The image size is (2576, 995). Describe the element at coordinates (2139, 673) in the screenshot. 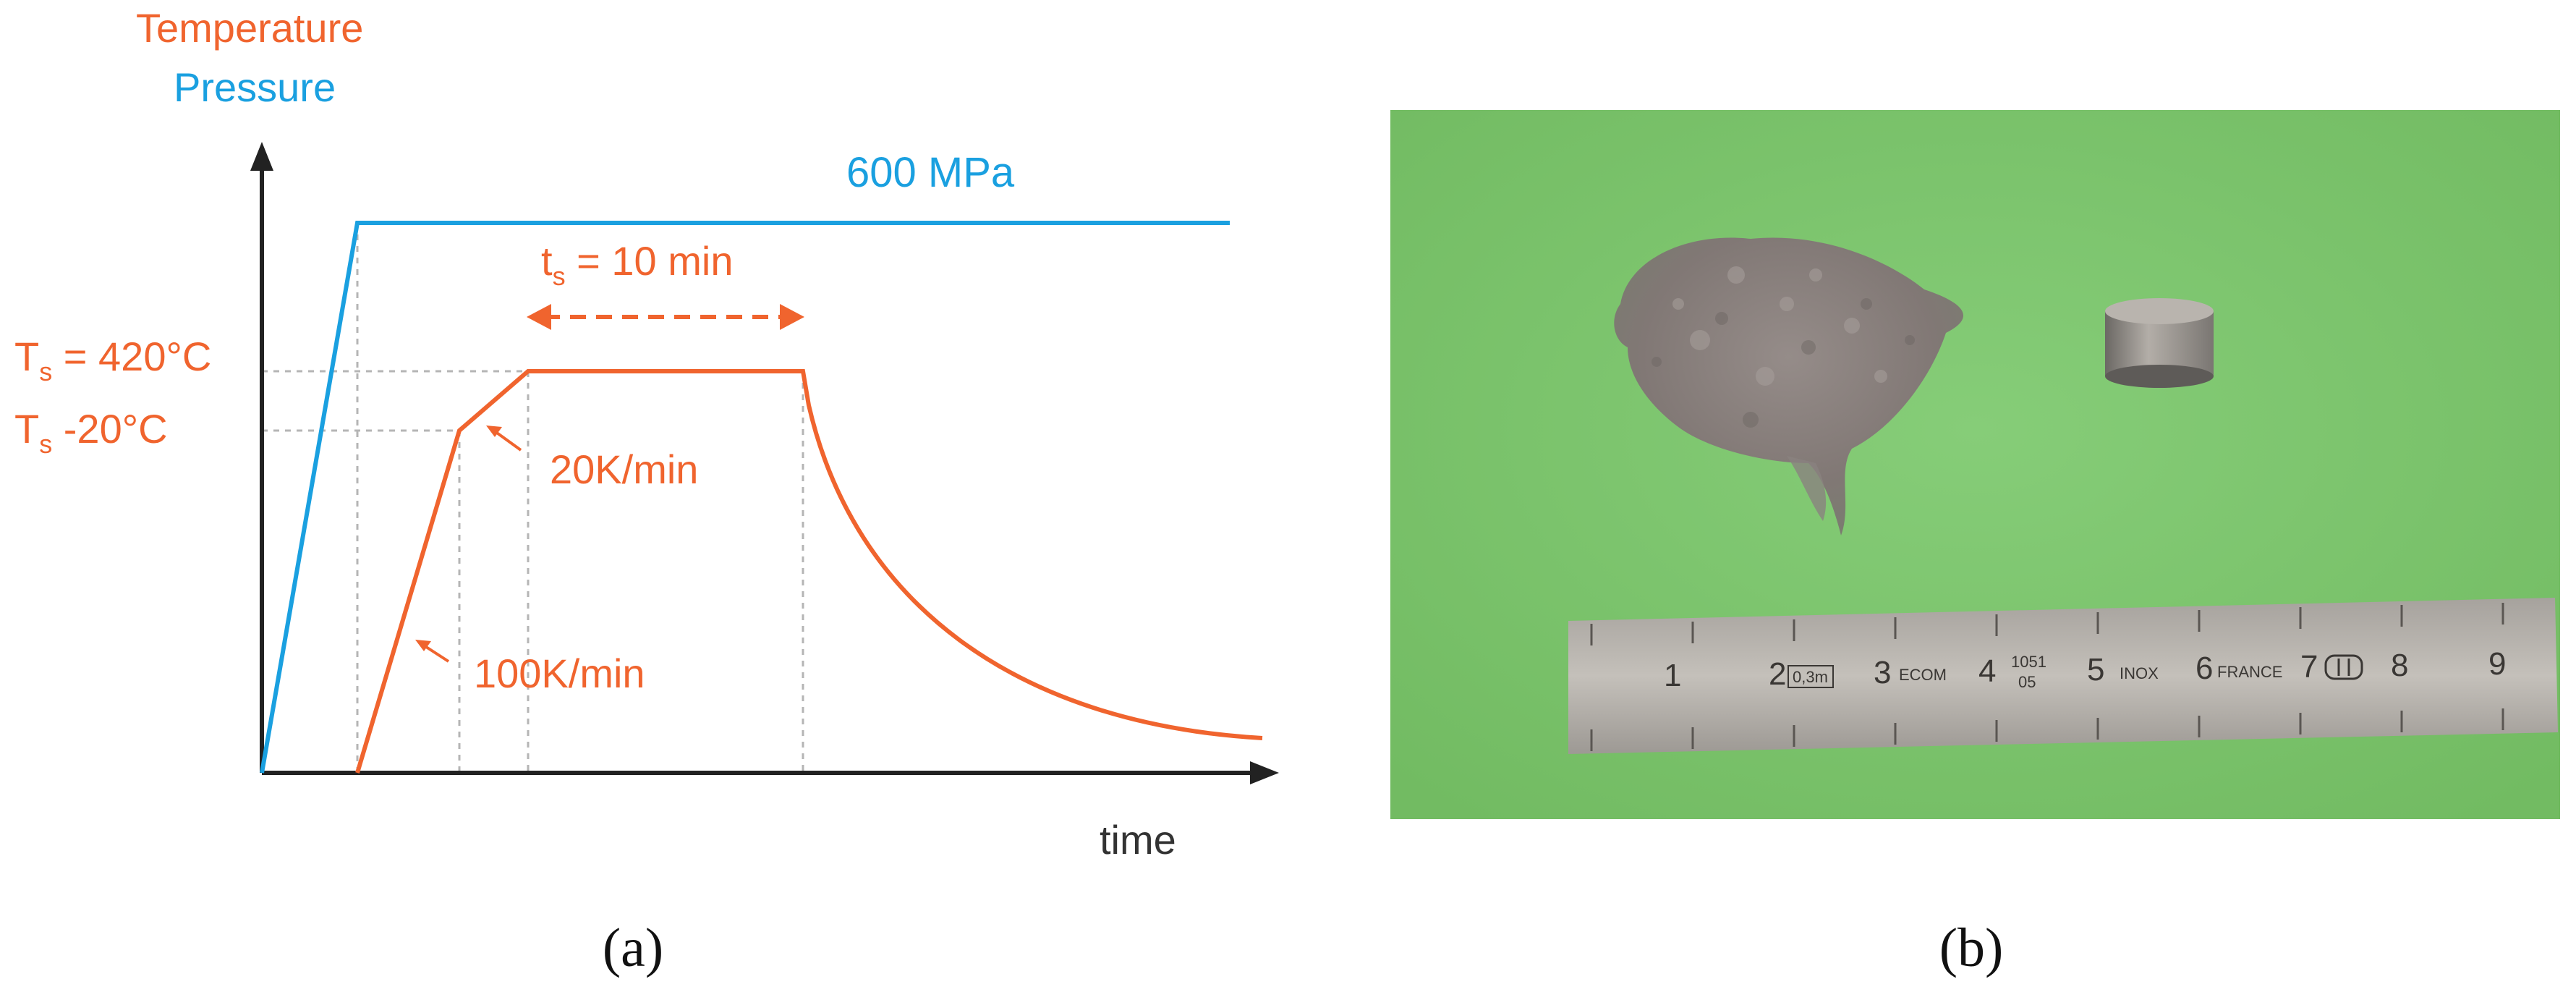

I see `ruler-text-inox: INOX` at that location.